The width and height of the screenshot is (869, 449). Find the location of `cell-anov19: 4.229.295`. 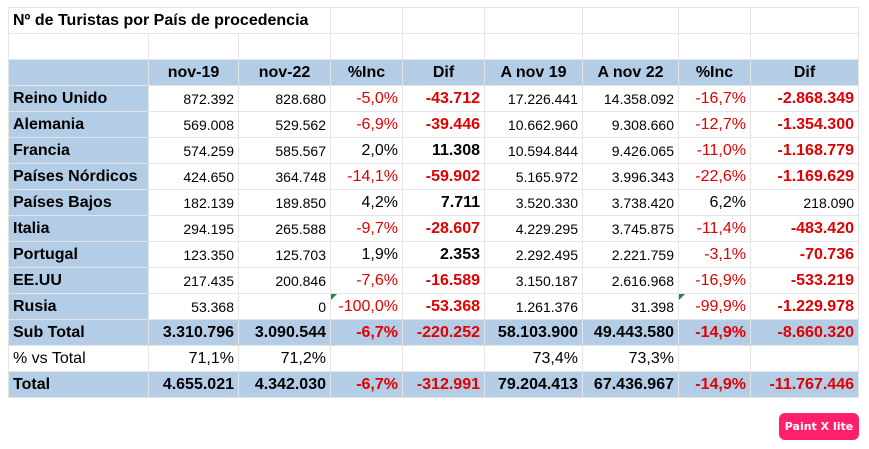

cell-anov19: 4.229.295 is located at coordinates (533, 228).